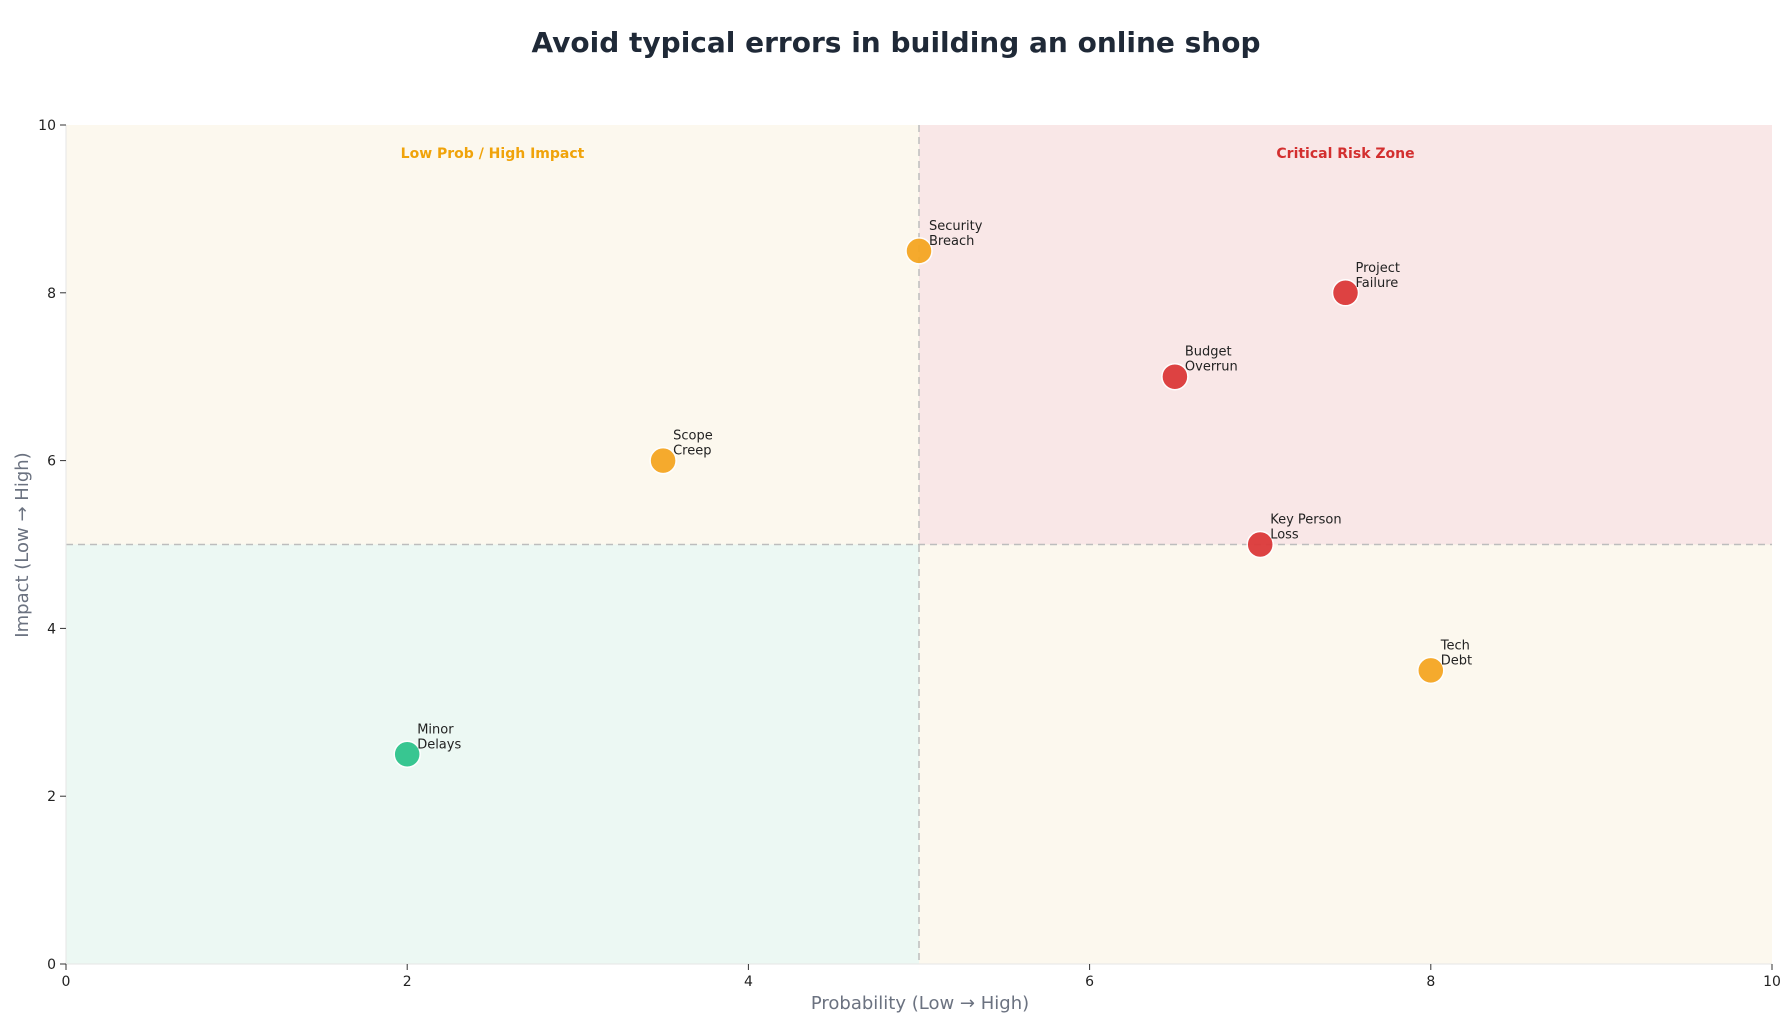 The image size is (1792, 1024). I want to click on point-label-line: Scope, so click(693, 436).